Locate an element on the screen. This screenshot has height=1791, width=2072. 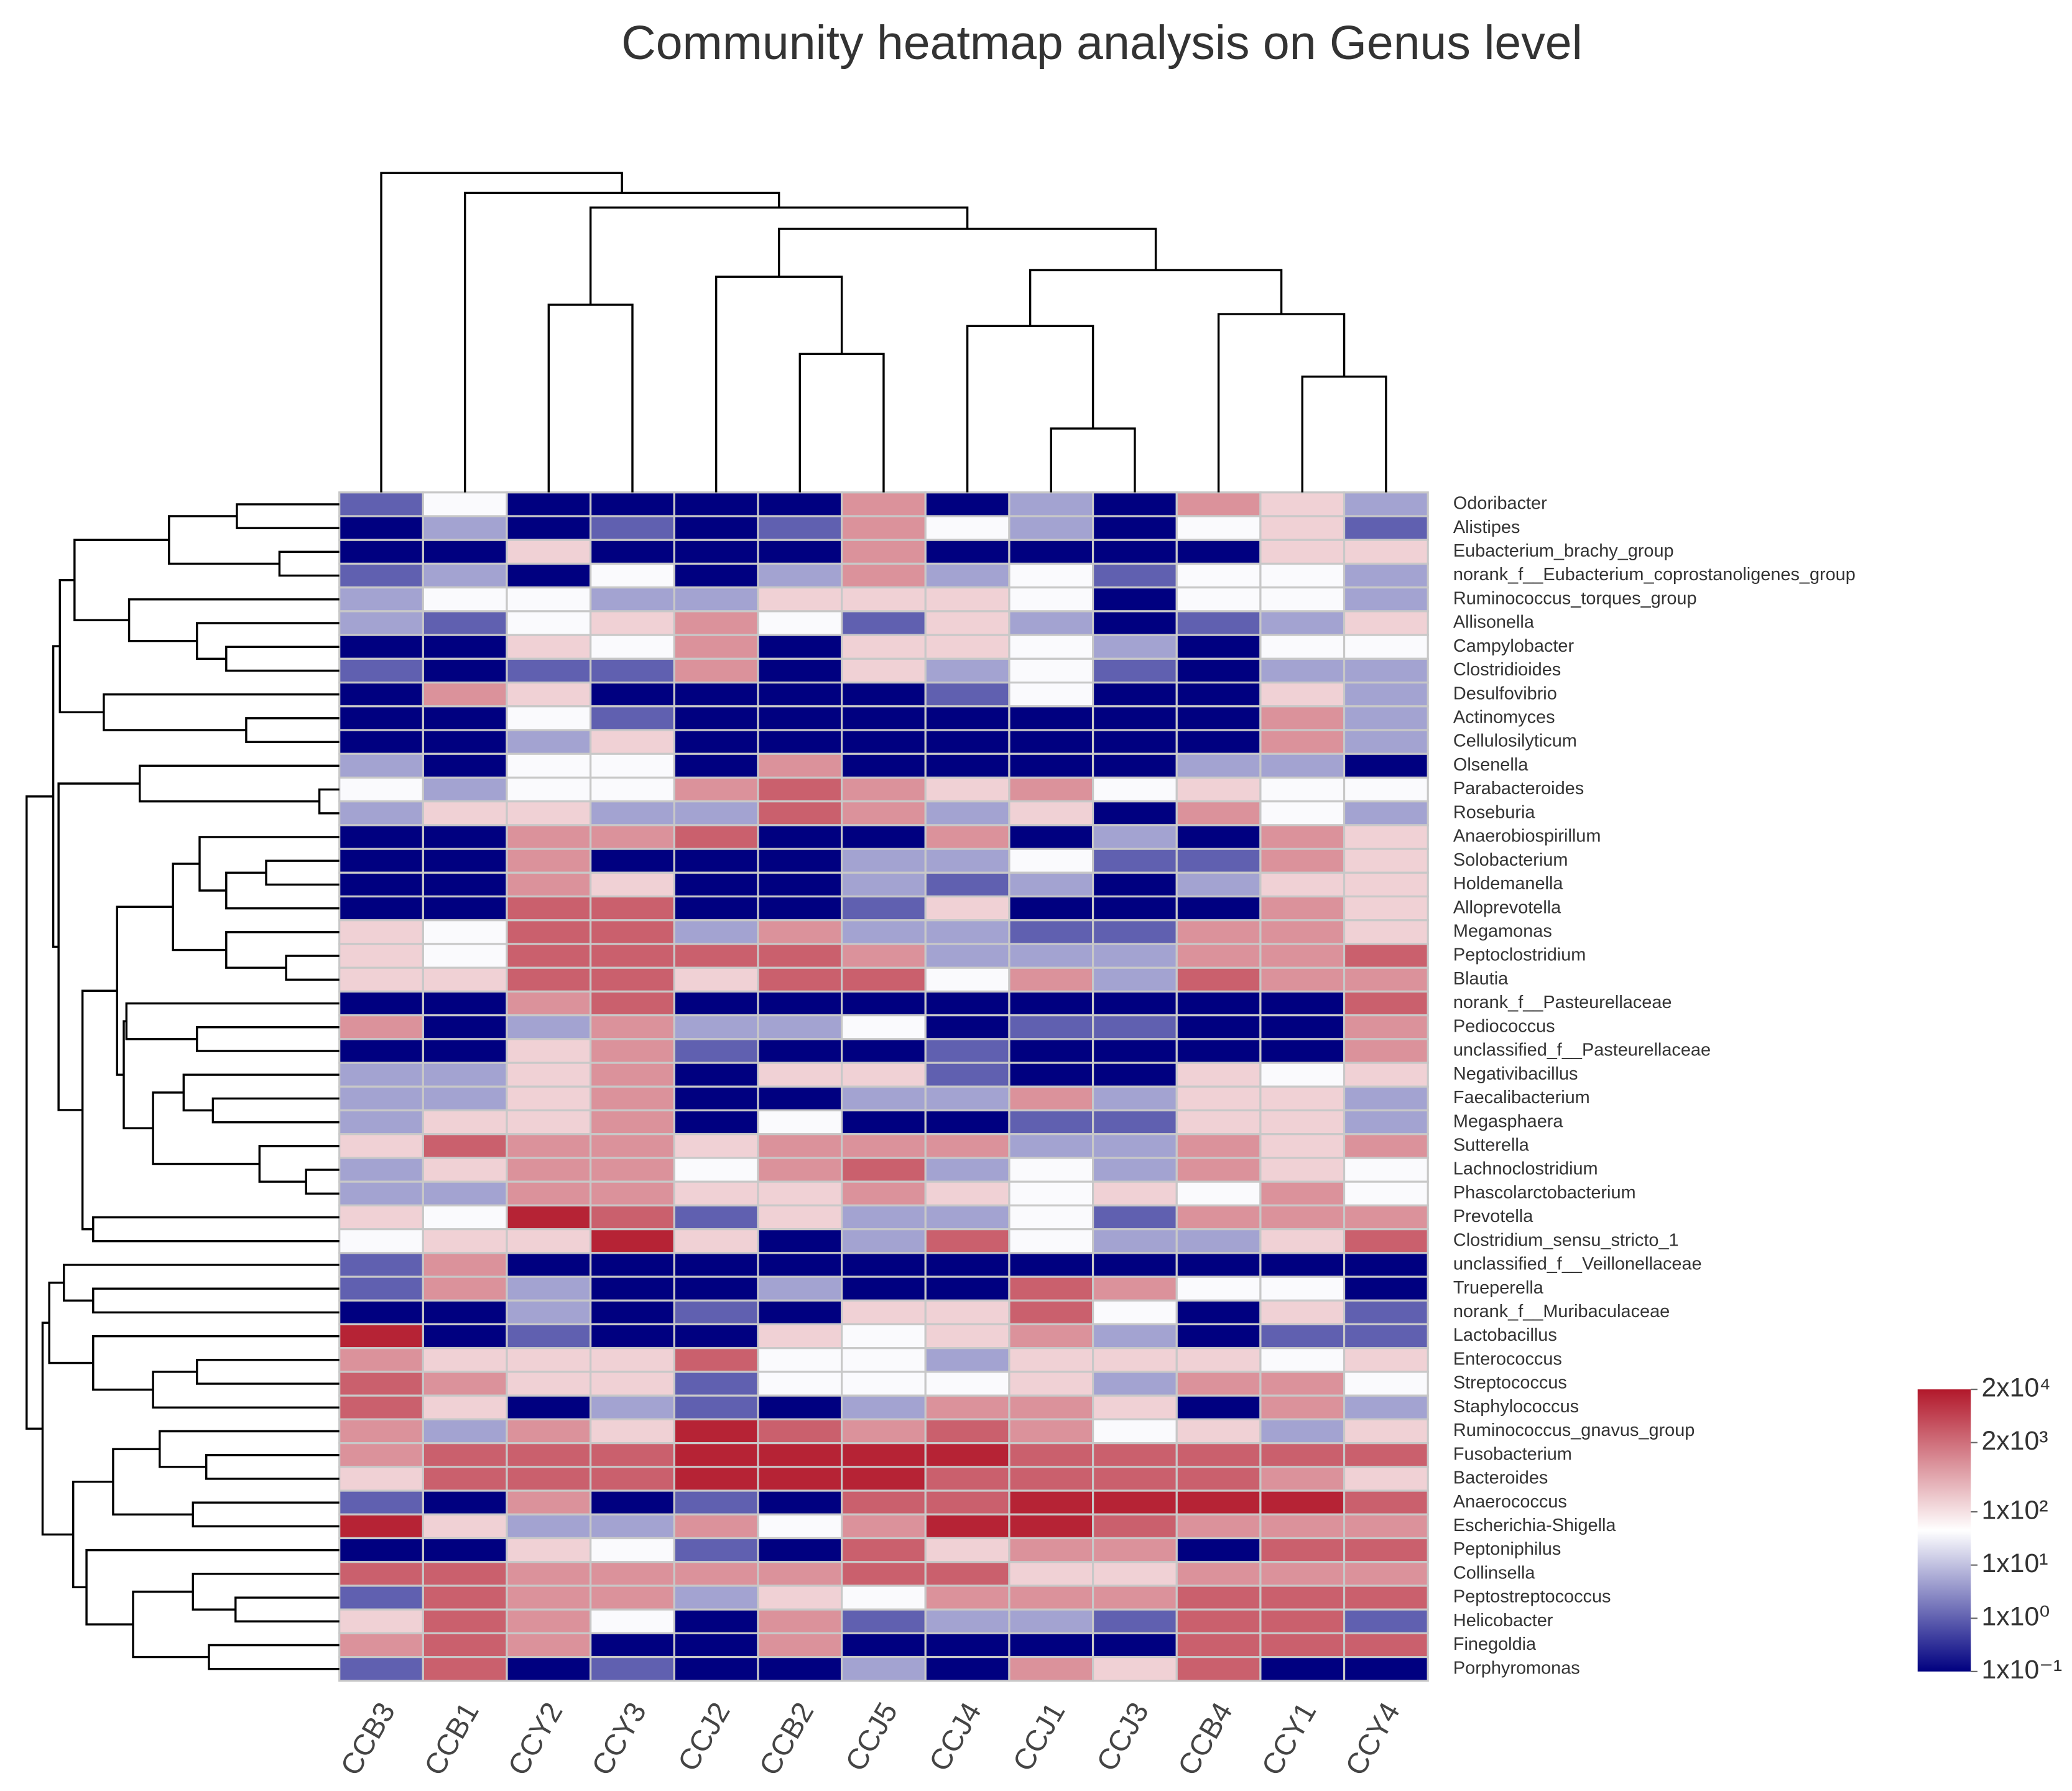
color-bar-label: 1x10¹ is located at coordinates (2014, 1563).